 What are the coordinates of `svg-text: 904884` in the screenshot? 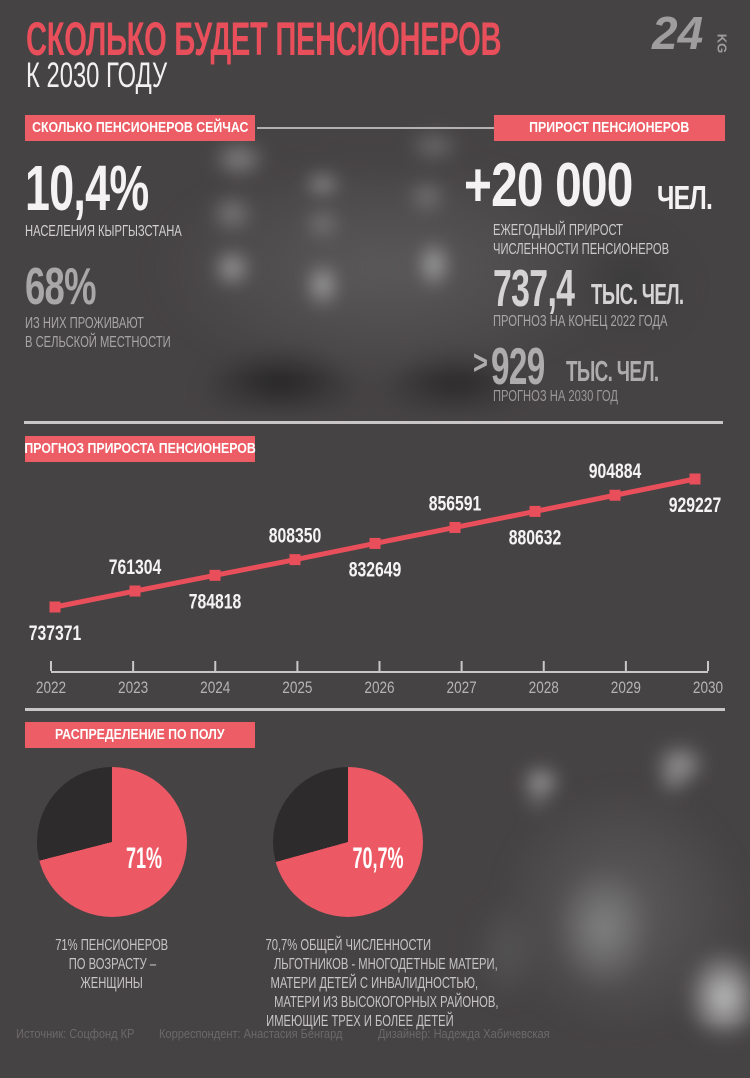 It's located at (615, 471).